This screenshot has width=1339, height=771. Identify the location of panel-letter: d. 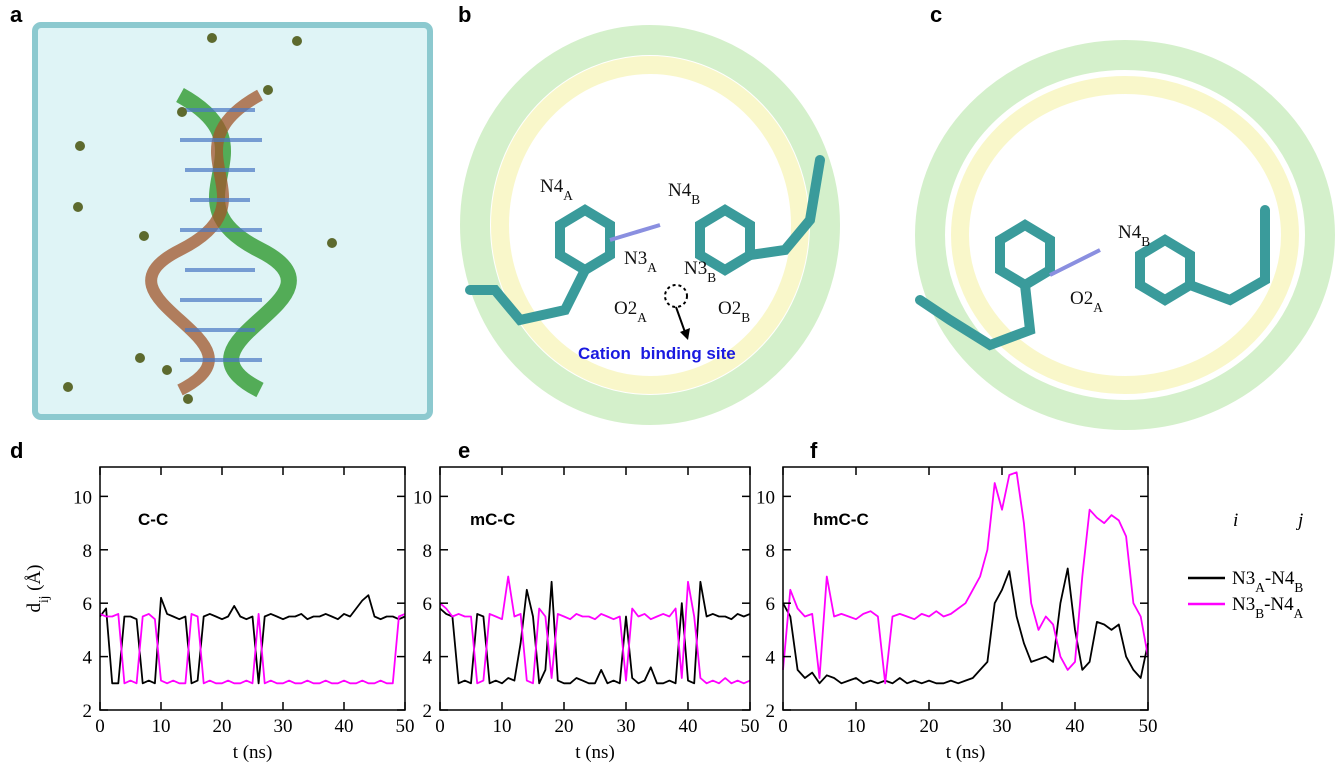
(16, 450).